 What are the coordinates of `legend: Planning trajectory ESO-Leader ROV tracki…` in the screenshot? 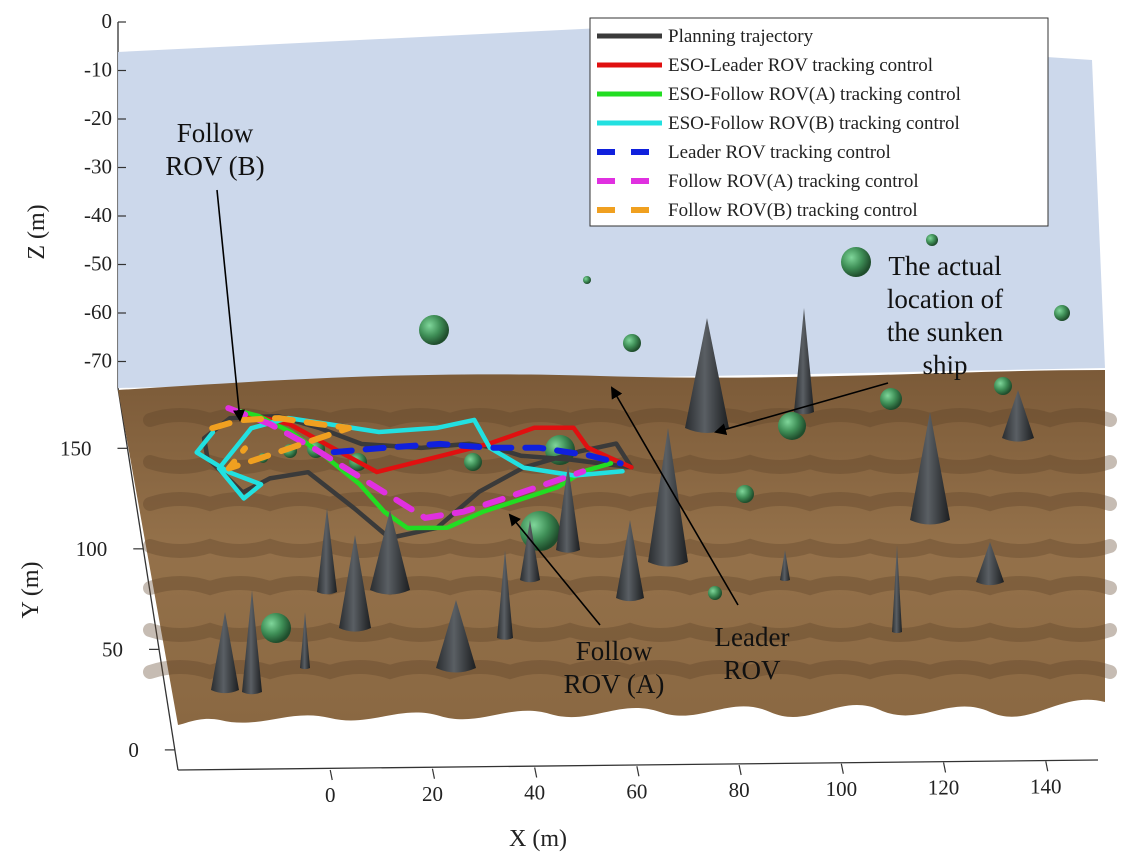 It's located at (819, 122).